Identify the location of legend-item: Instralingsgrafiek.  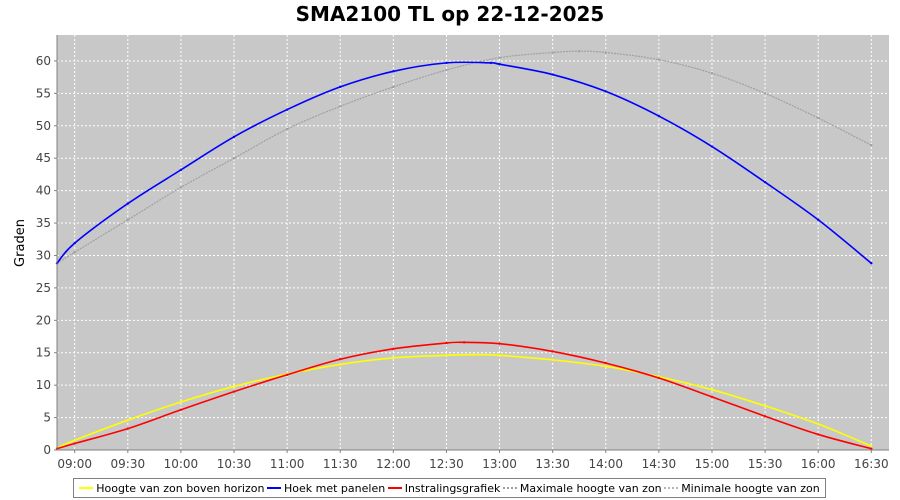
(444, 488).